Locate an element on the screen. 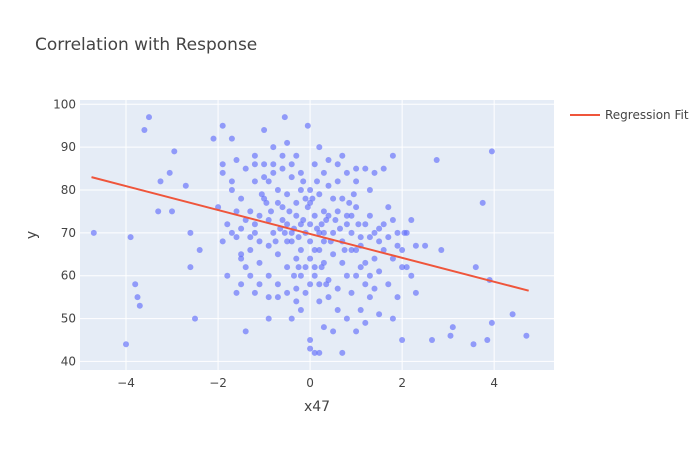  x-tick-labels: −4 −2 0 2 4 is located at coordinates (307, 383).